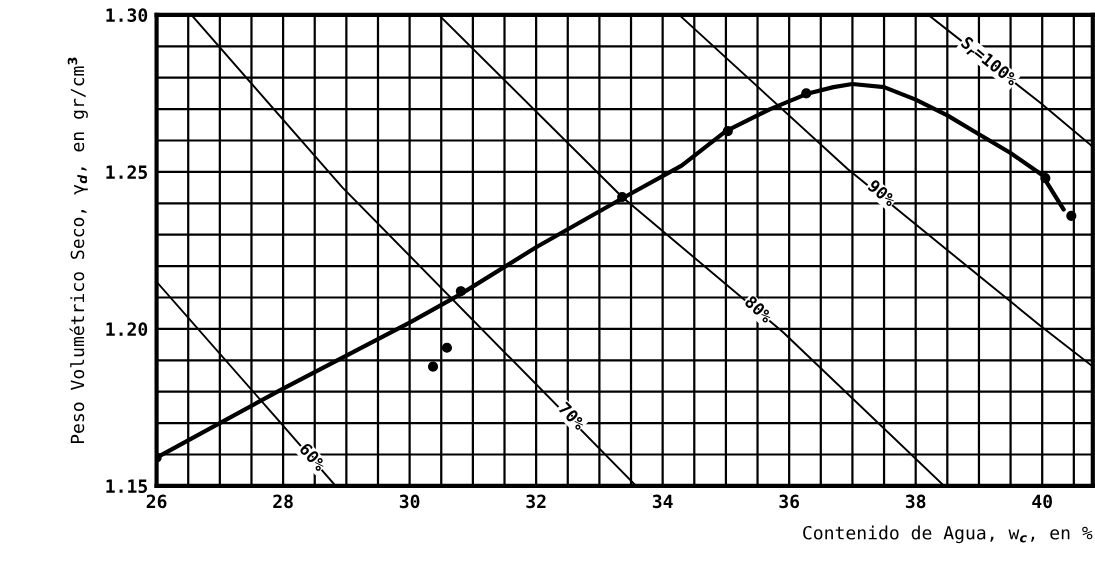 The image size is (1095, 573). I want to click on y-axis-title: Peso Volumétrico Seco, γ$_{d}$, en gr/cm$^{3}$, so click(77, 250).